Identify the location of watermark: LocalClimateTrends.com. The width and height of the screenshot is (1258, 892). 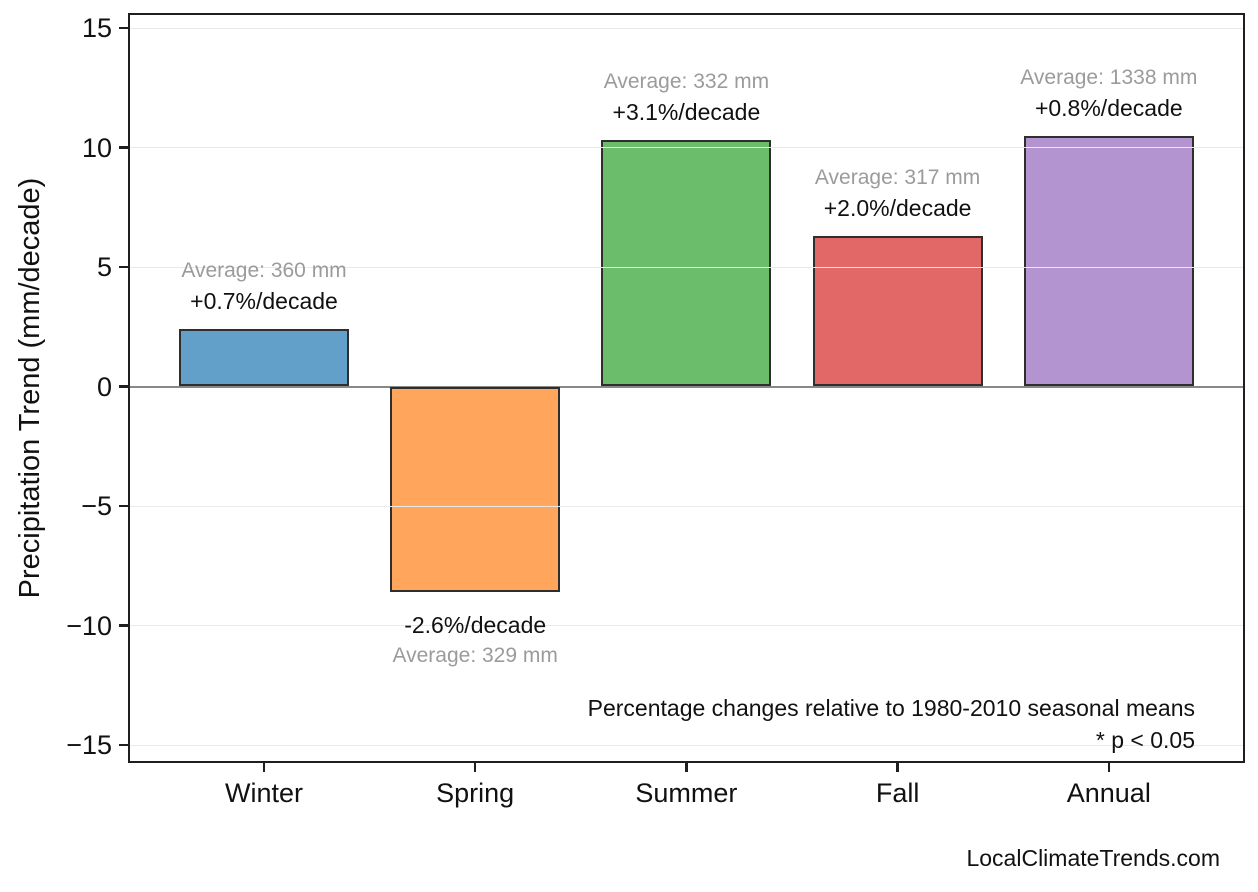
(1093, 858).